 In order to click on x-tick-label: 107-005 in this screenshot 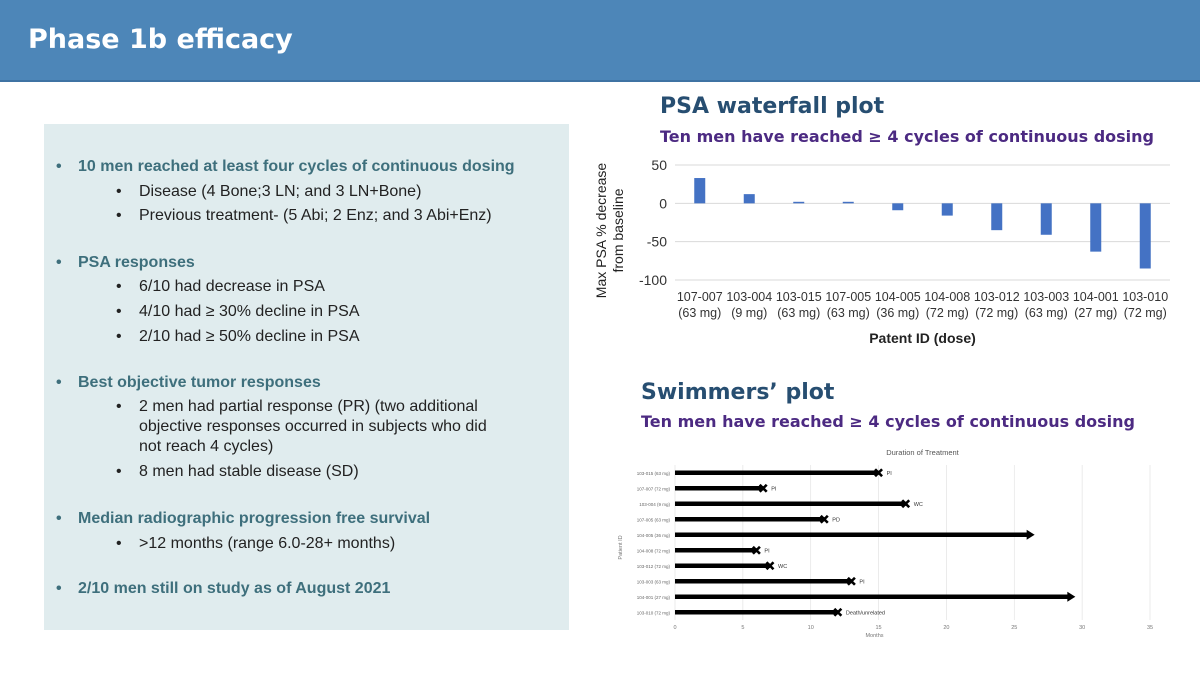, I will do `click(848, 297)`.